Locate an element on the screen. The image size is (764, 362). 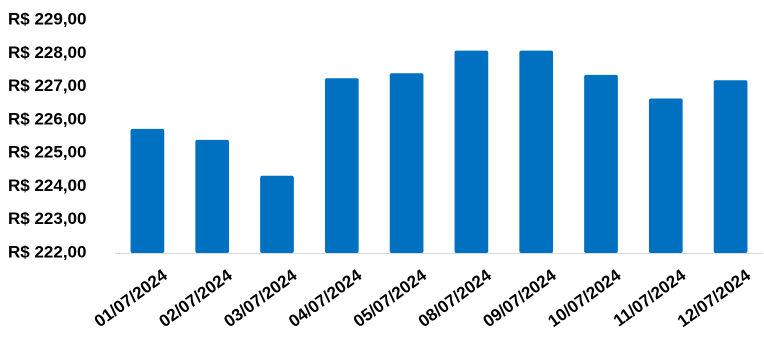
y-tick-label: R$ 225,00 is located at coordinates (47, 152).